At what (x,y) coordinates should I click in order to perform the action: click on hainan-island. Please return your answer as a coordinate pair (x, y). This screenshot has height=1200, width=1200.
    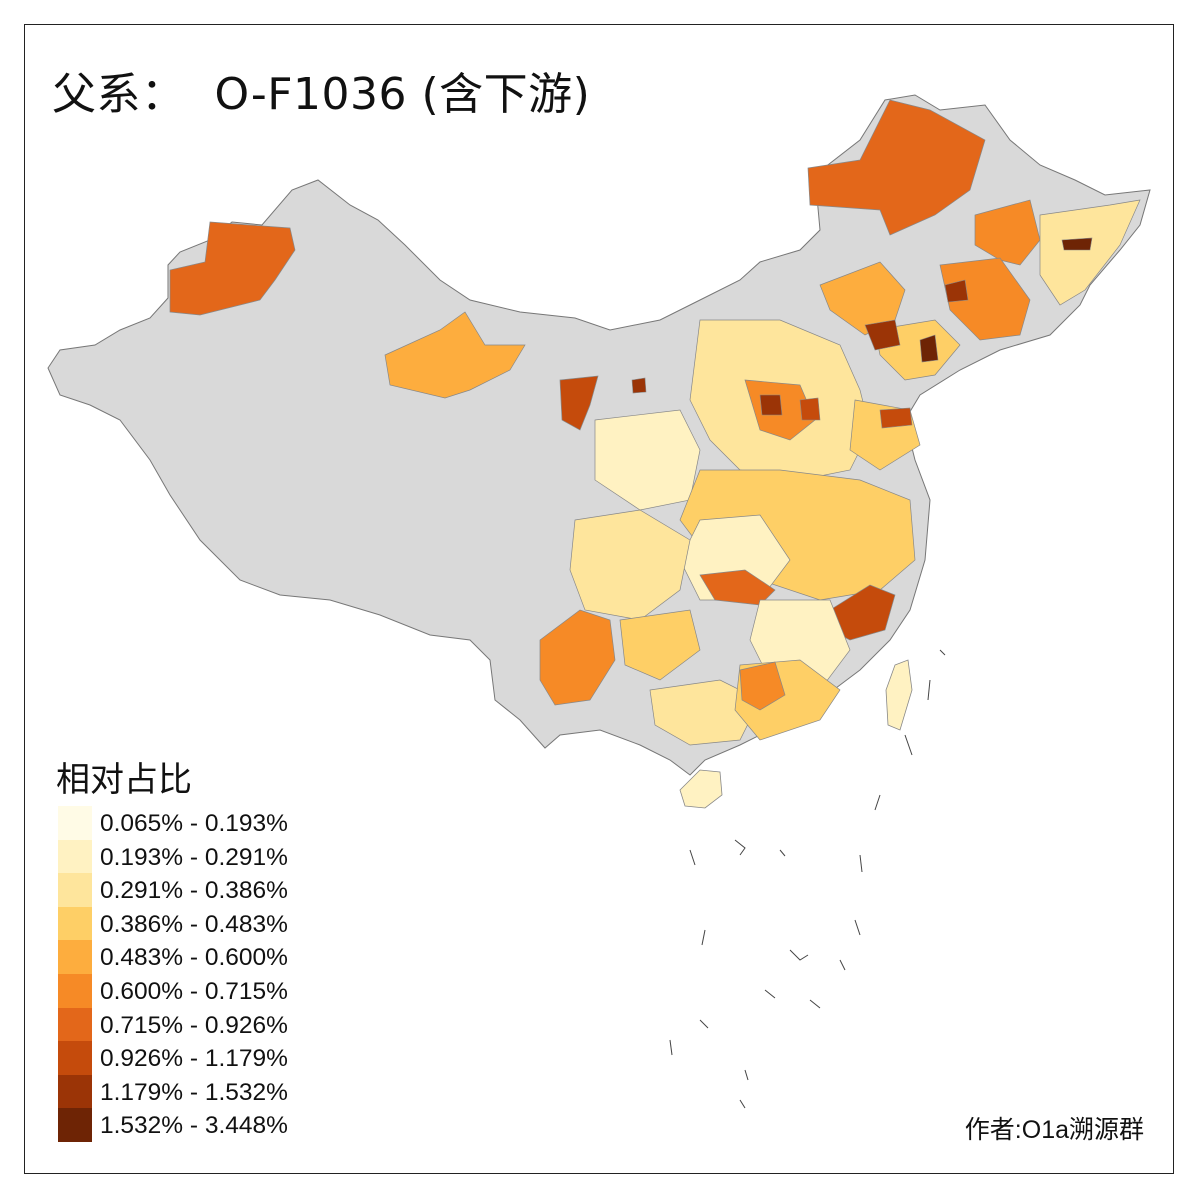
    Looking at the image, I should click on (701, 789).